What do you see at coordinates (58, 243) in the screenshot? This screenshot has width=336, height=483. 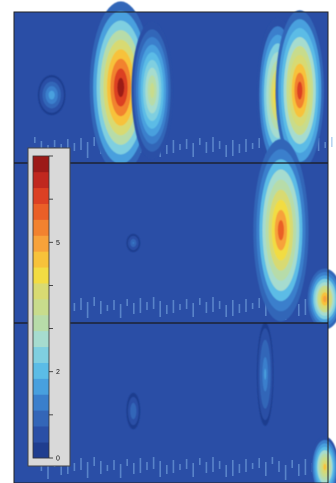 I see `colorbar-tick-label: 5` at bounding box center [58, 243].